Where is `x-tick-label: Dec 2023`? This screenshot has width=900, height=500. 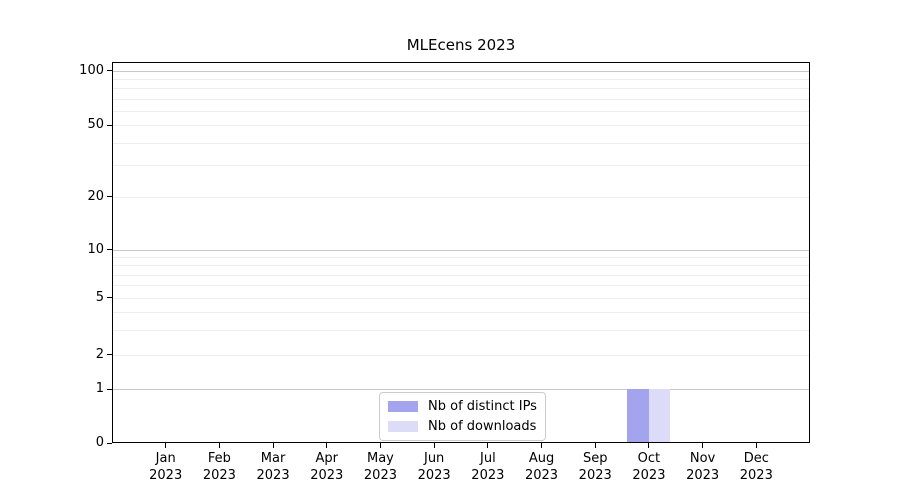 x-tick-label: Dec 2023 is located at coordinates (756, 467).